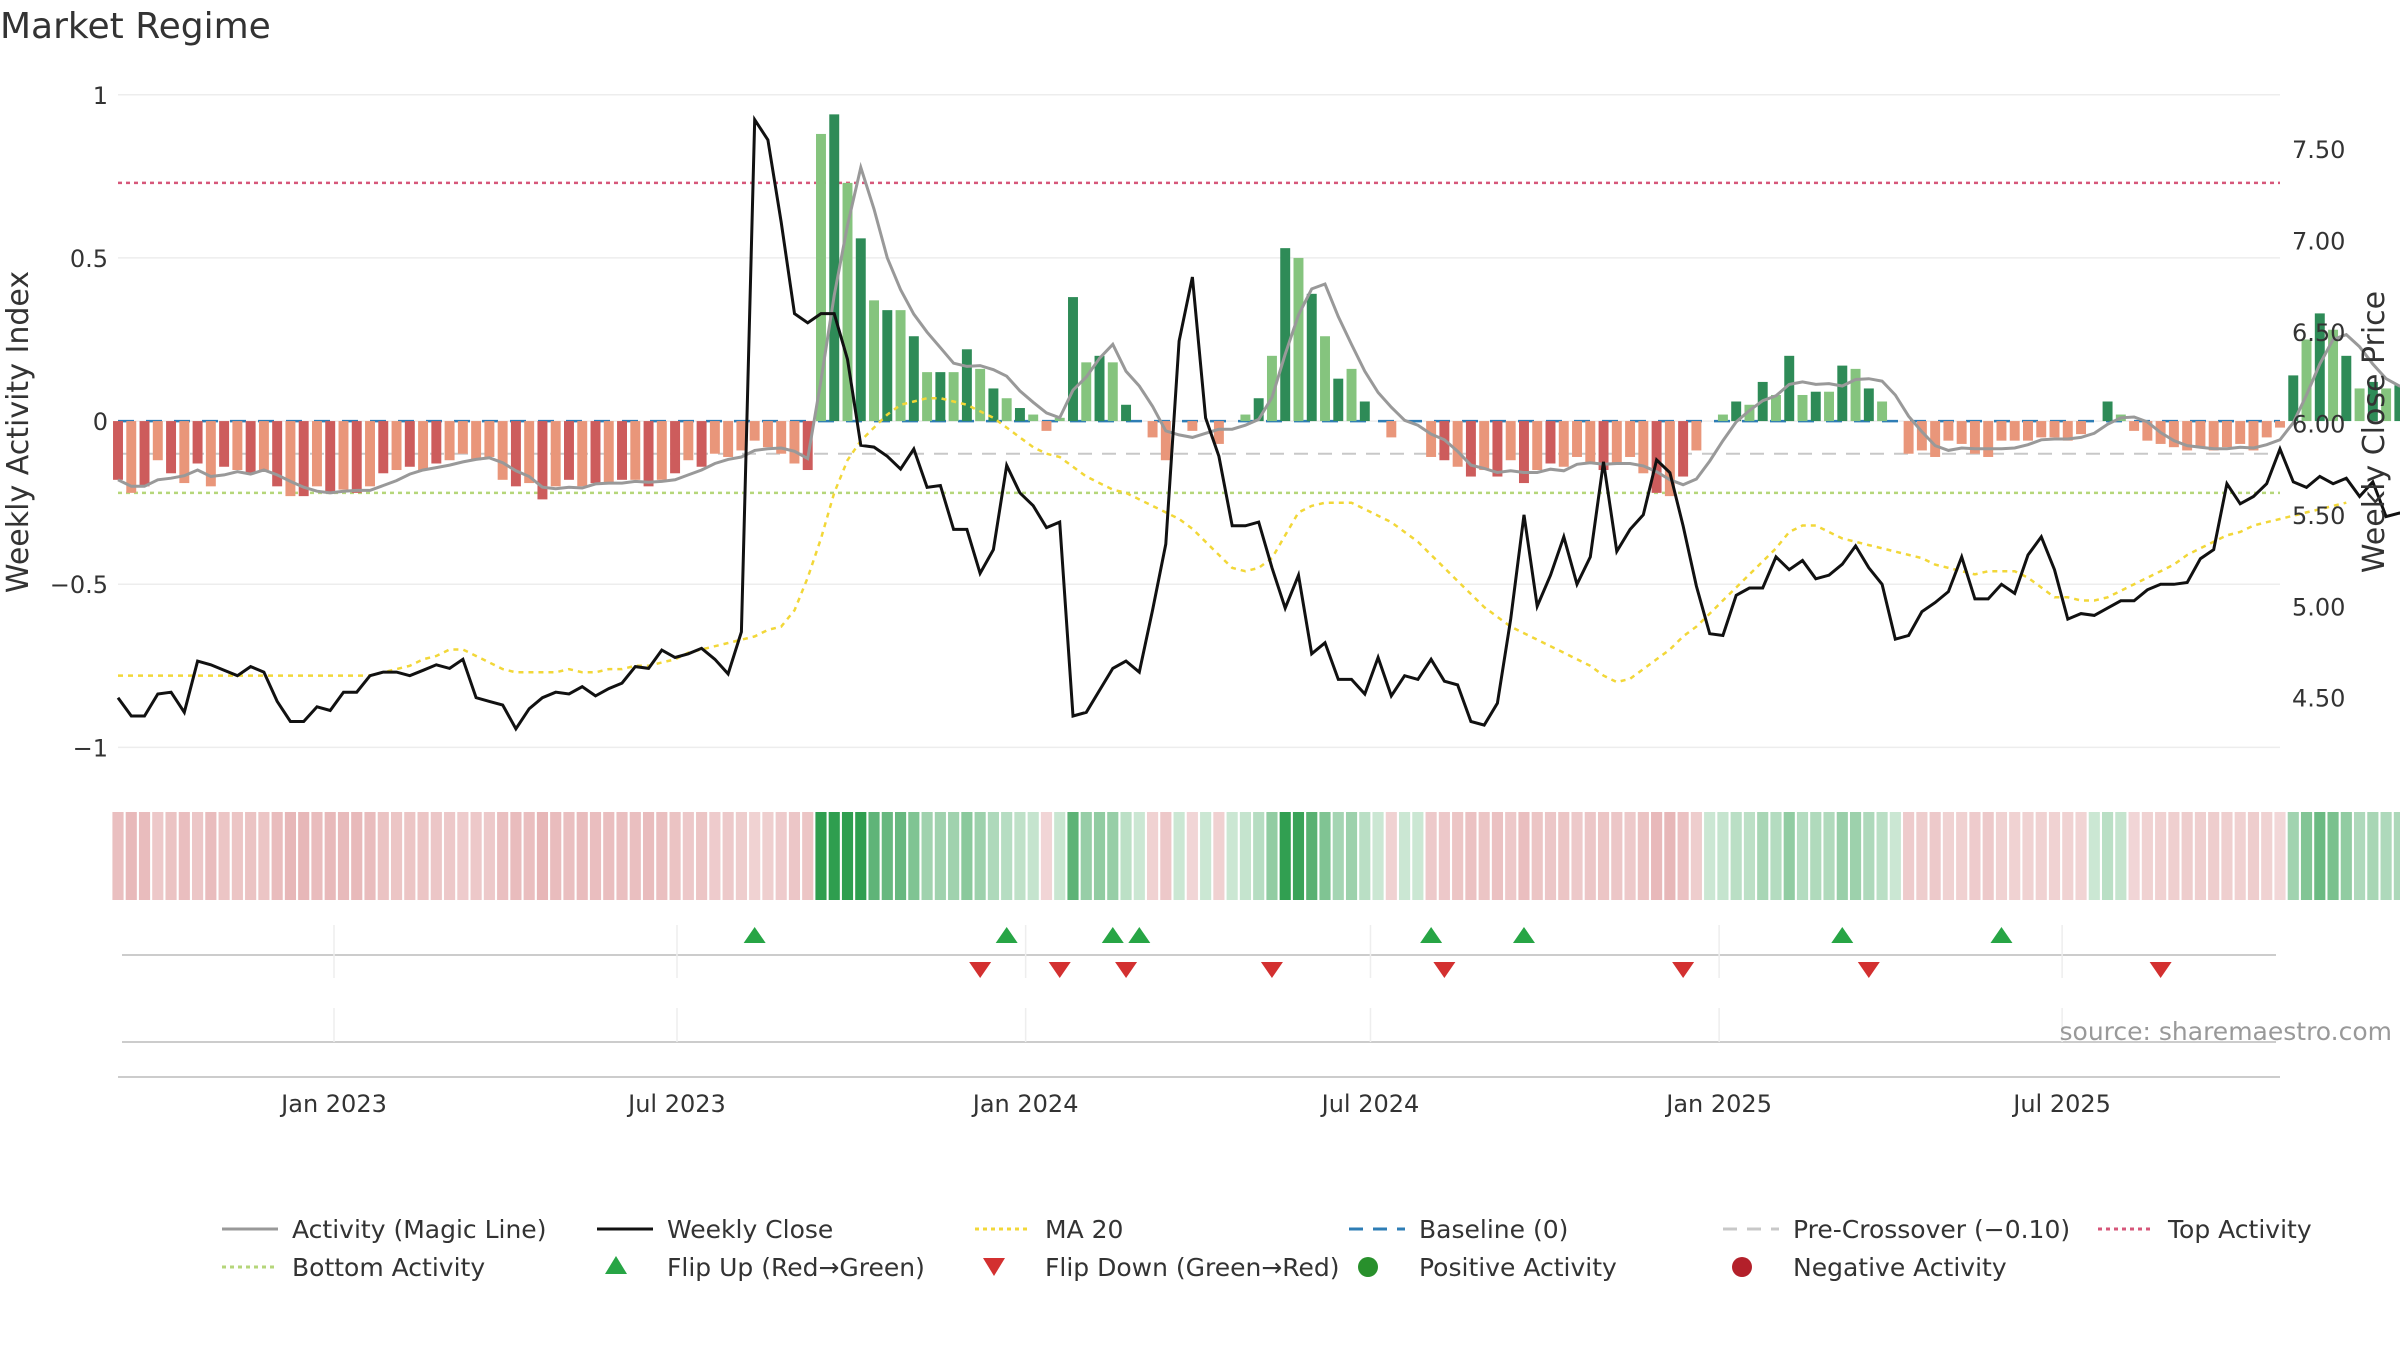  I want to click on x-tick-label: Jul 2025, so click(2061, 1104).